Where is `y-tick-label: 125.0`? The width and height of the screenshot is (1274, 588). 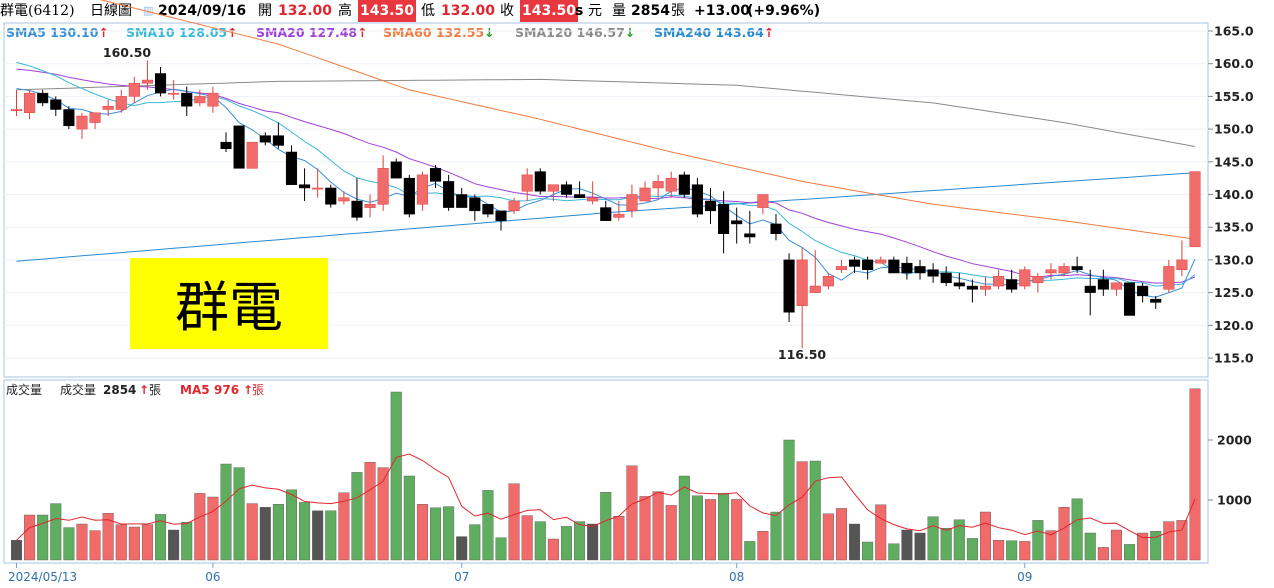 y-tick-label: 125.0 is located at coordinates (1234, 292).